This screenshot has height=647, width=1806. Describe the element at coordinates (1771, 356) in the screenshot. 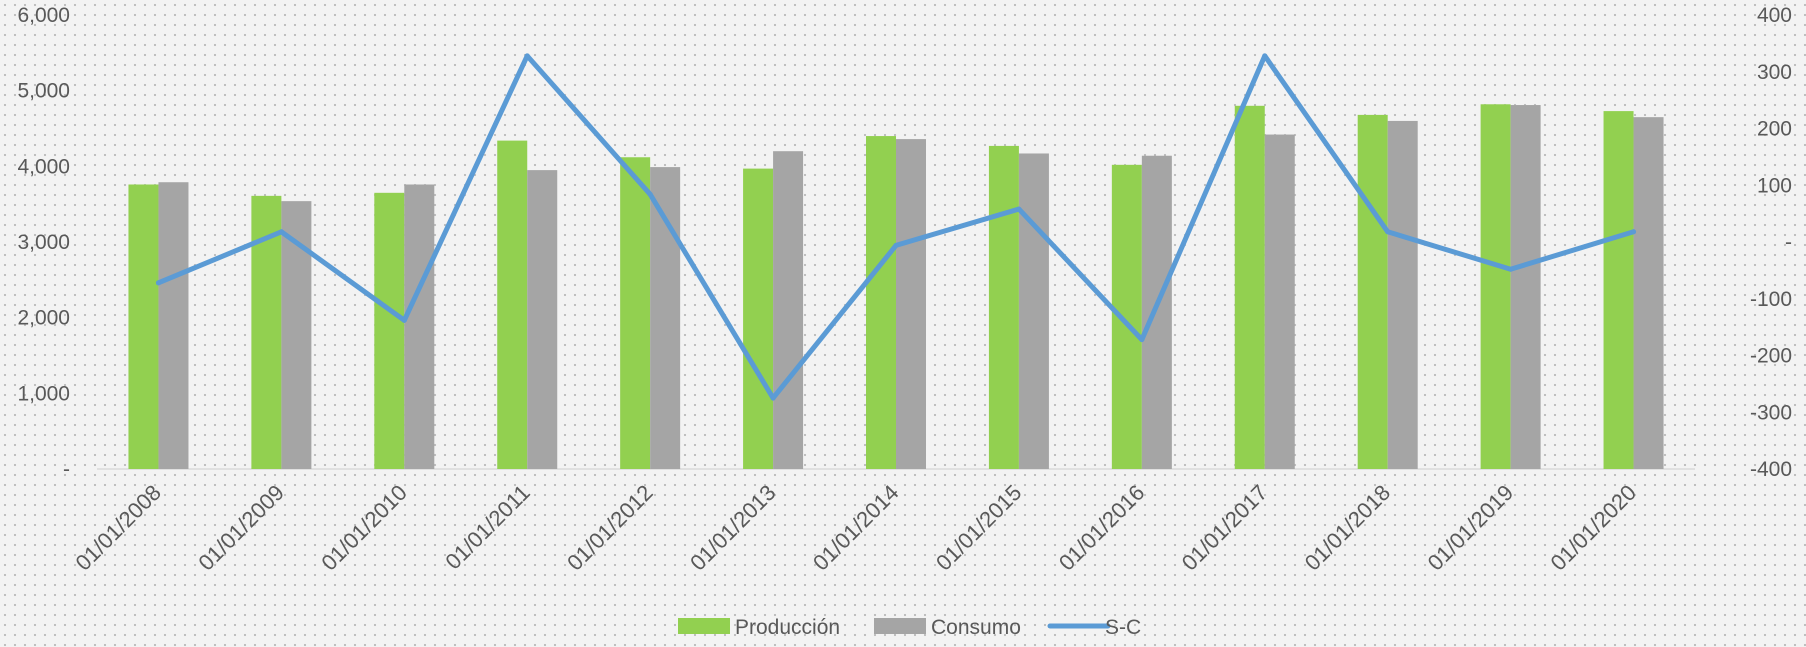

I see `right-tick-label: -200` at that location.